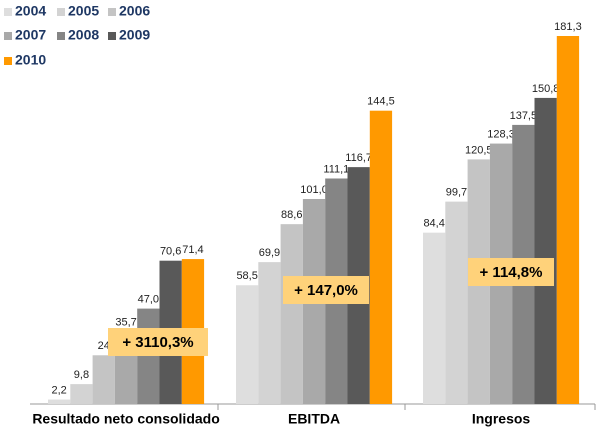  What do you see at coordinates (83, 35) in the screenshot?
I see `legend-label: 2008` at bounding box center [83, 35].